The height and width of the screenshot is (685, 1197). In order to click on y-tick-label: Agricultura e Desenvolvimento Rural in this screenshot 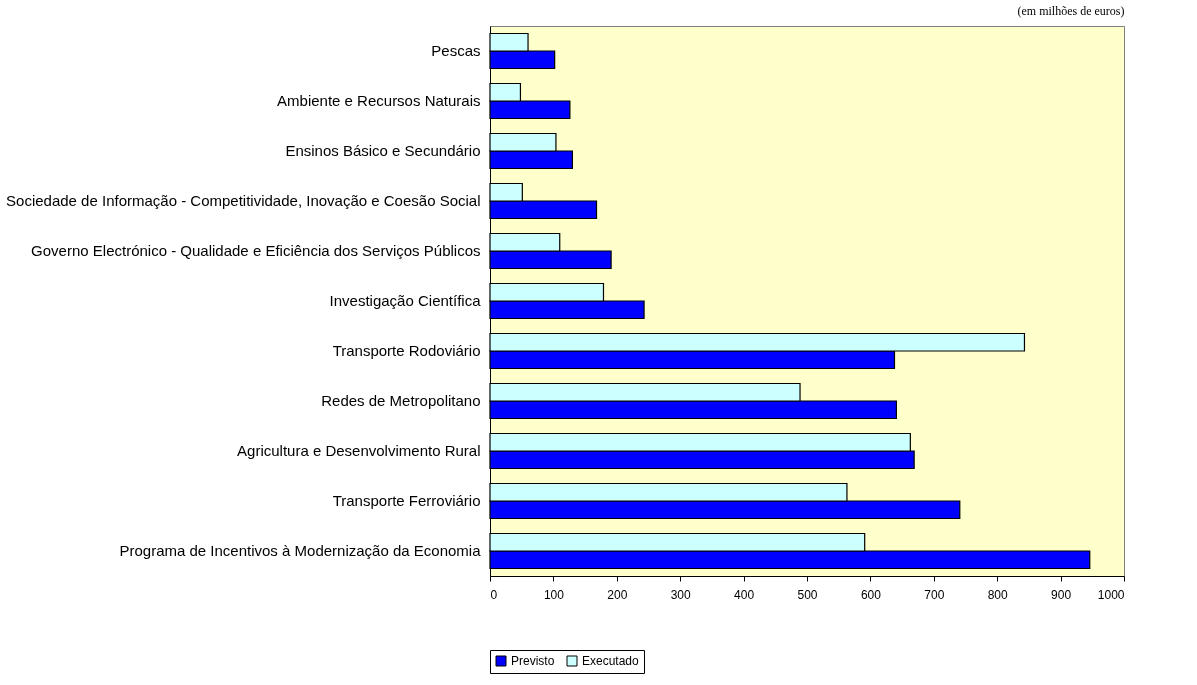, I will do `click(359, 450)`.